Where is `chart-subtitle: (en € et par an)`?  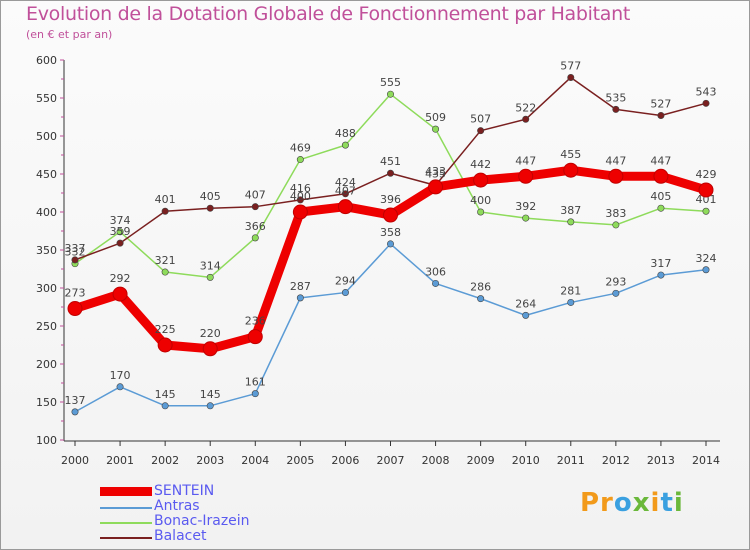
chart-subtitle: (en € et par an) is located at coordinates (69, 34).